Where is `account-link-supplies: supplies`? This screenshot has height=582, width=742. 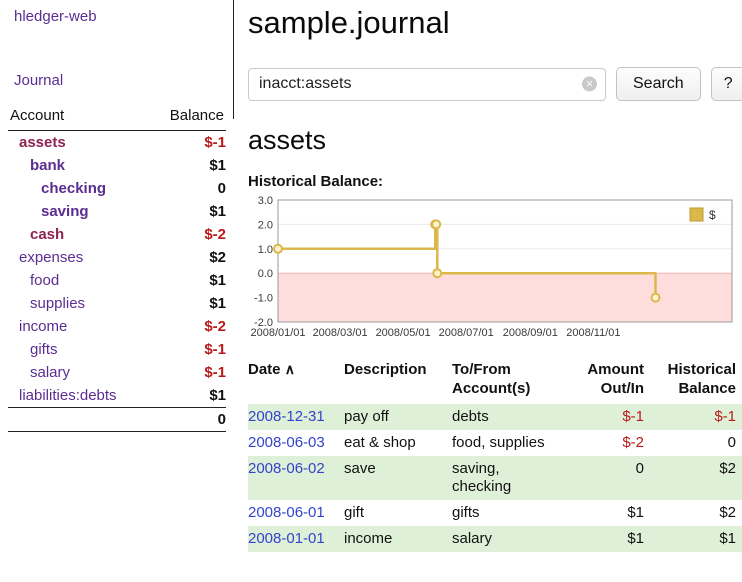
account-link-supplies: supplies is located at coordinates (58, 303).